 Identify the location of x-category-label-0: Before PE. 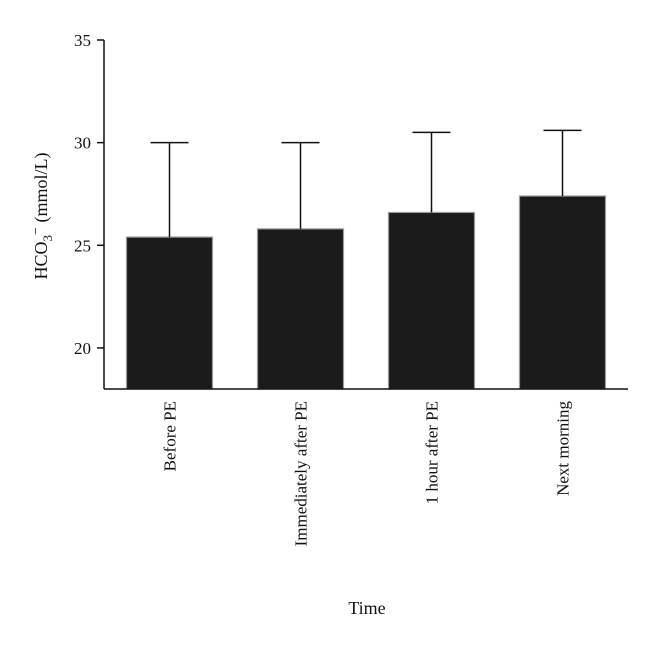
(170, 436).